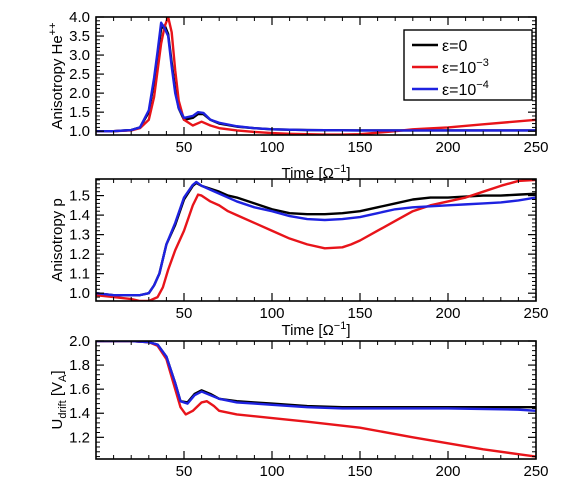  I want to click on y-tick-label: 2.5, so click(79, 74).